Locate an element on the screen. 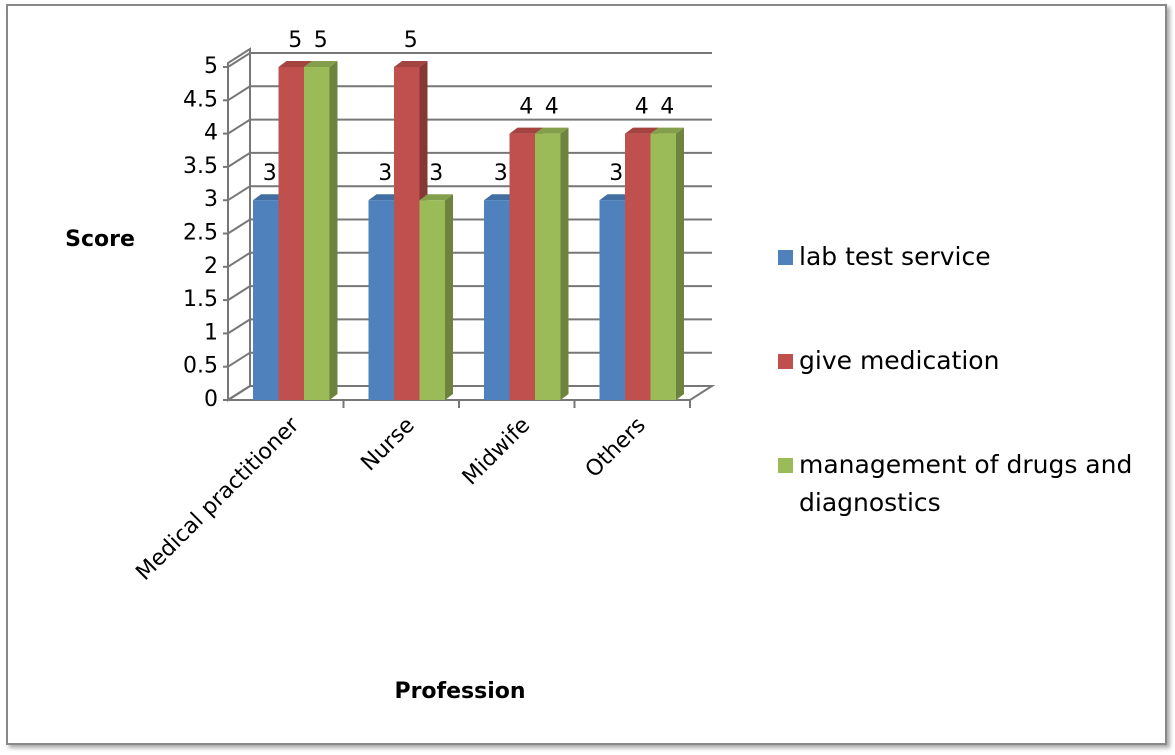  y-tick-label: 1.5 is located at coordinates (200, 299).